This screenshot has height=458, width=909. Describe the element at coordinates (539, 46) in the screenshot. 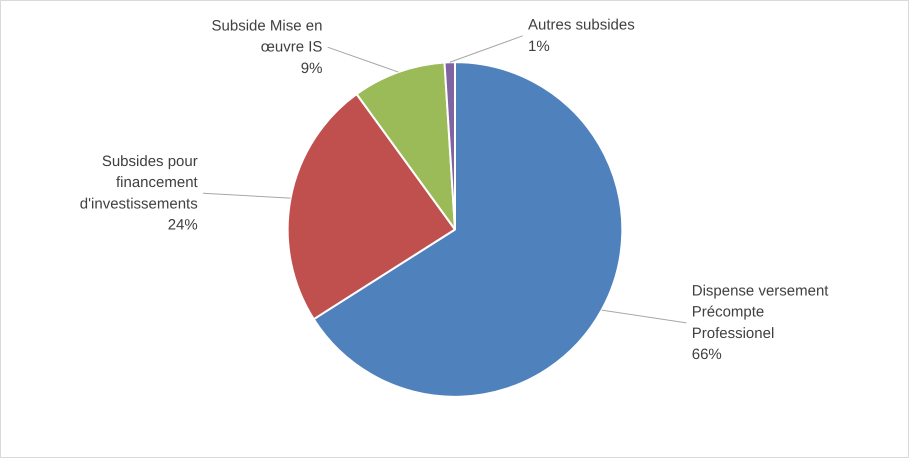

I see `data-label: 1%` at that location.